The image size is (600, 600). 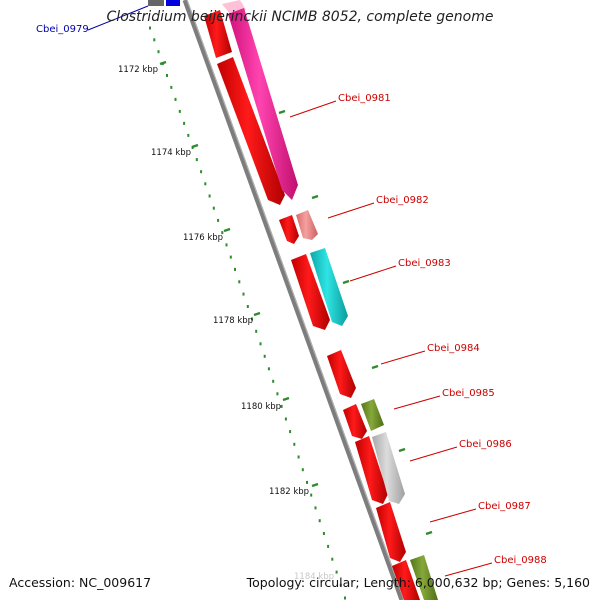 I want to click on gene-label-cbei-0987: Cbei_0987, so click(x=504, y=506).